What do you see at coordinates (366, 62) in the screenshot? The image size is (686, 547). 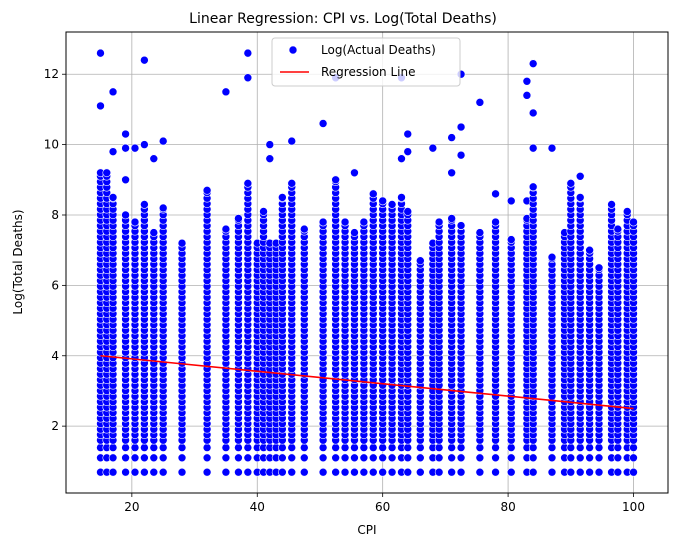 I see `legend-box` at bounding box center [366, 62].